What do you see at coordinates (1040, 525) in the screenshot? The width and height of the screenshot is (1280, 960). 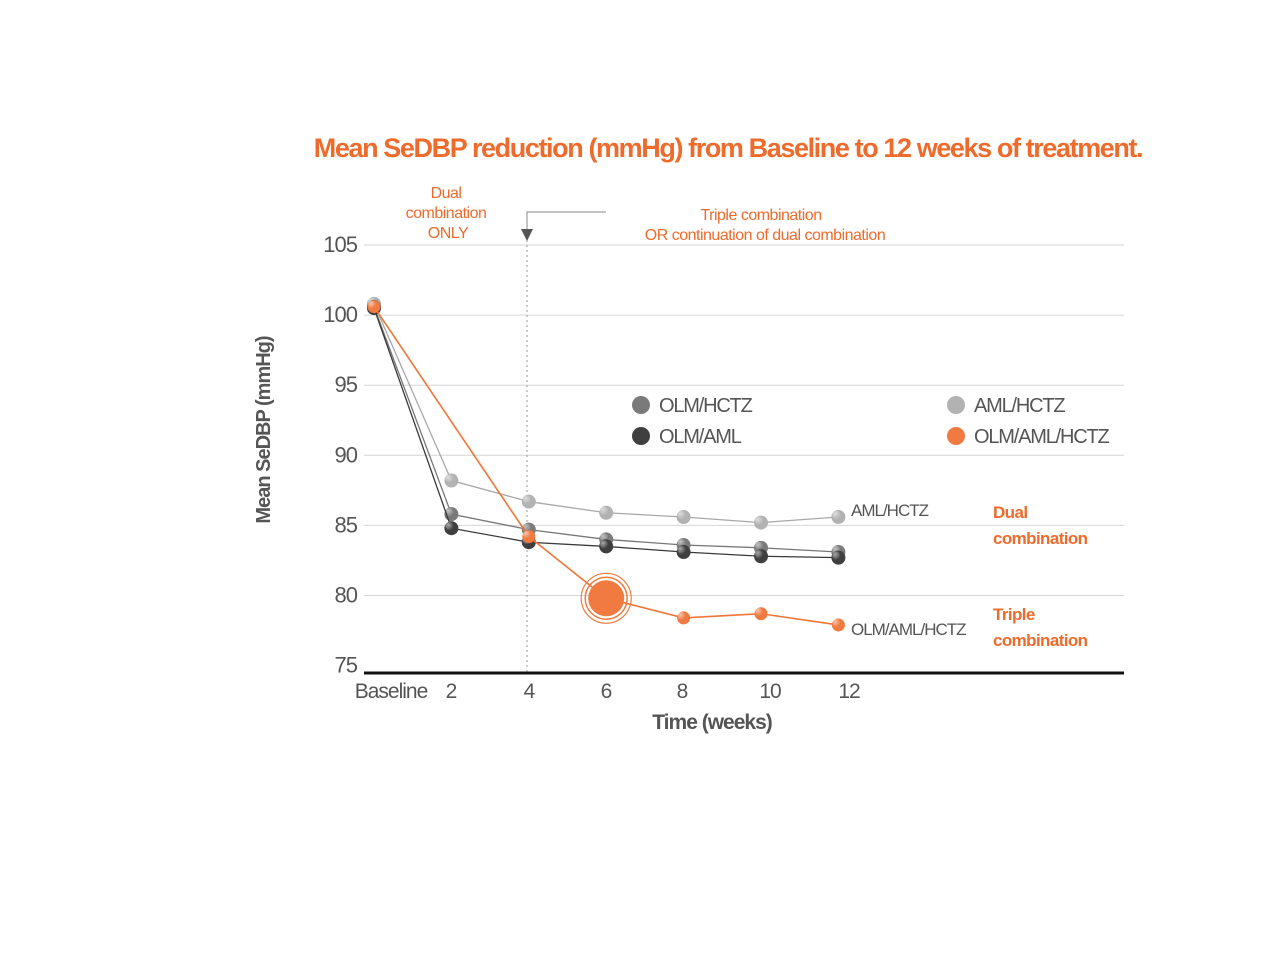 I see `group-label-dual: Dual combination` at bounding box center [1040, 525].